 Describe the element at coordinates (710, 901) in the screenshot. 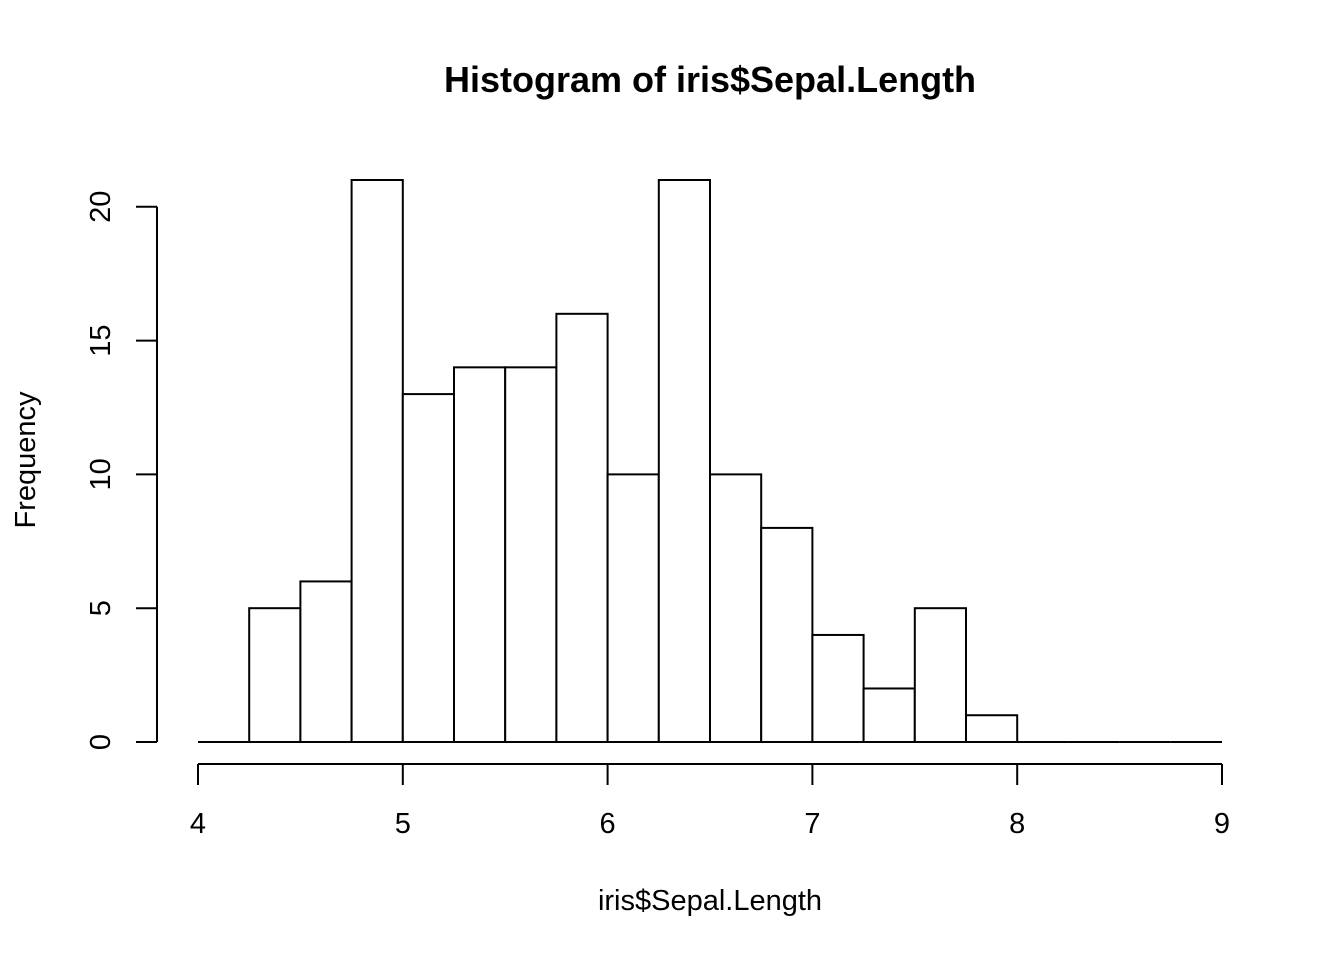

I see `x-axis-label: iris$Sepal.Length` at that location.